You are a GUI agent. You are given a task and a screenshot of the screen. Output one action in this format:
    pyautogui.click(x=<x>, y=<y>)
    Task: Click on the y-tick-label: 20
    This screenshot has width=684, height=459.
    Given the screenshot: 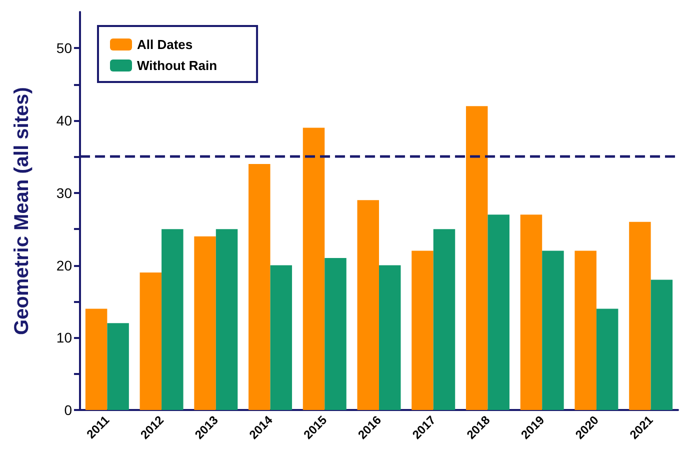 What is the action you would take?
    pyautogui.click(x=64, y=265)
    